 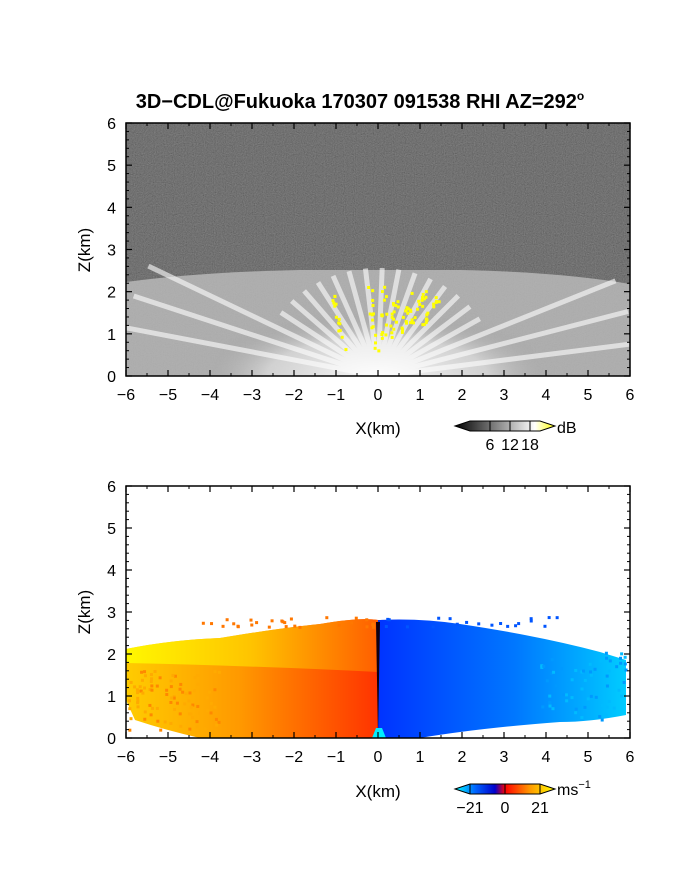 I want to click on velocity-colorbar-tick: −21, so click(x=469, y=808).